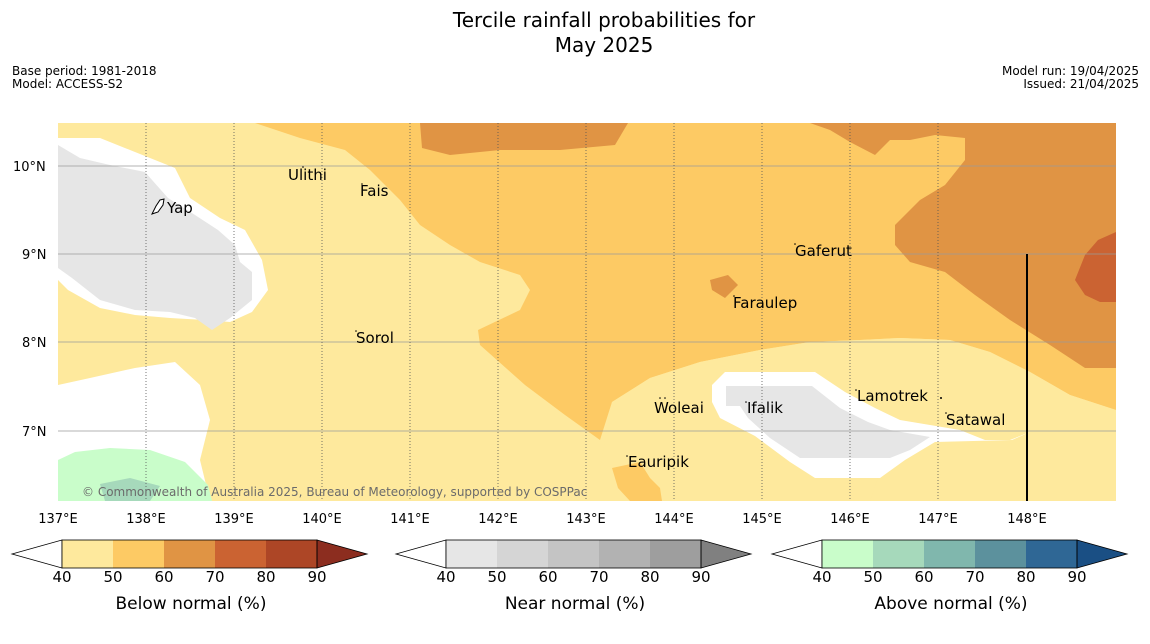 Image resolution: width=1150 pixels, height=644 pixels. What do you see at coordinates (130, 489) in the screenshot?
I see `green-region-sw-dark` at bounding box center [130, 489].